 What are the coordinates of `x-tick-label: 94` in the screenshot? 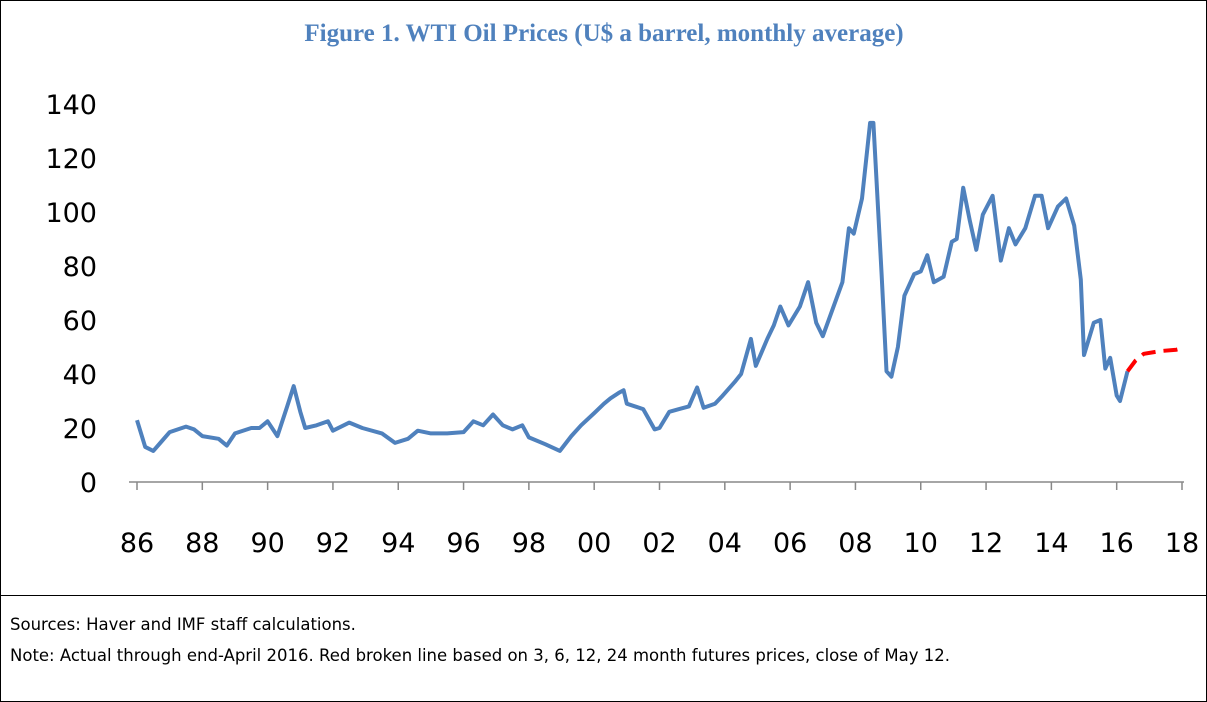 It's located at (398, 543).